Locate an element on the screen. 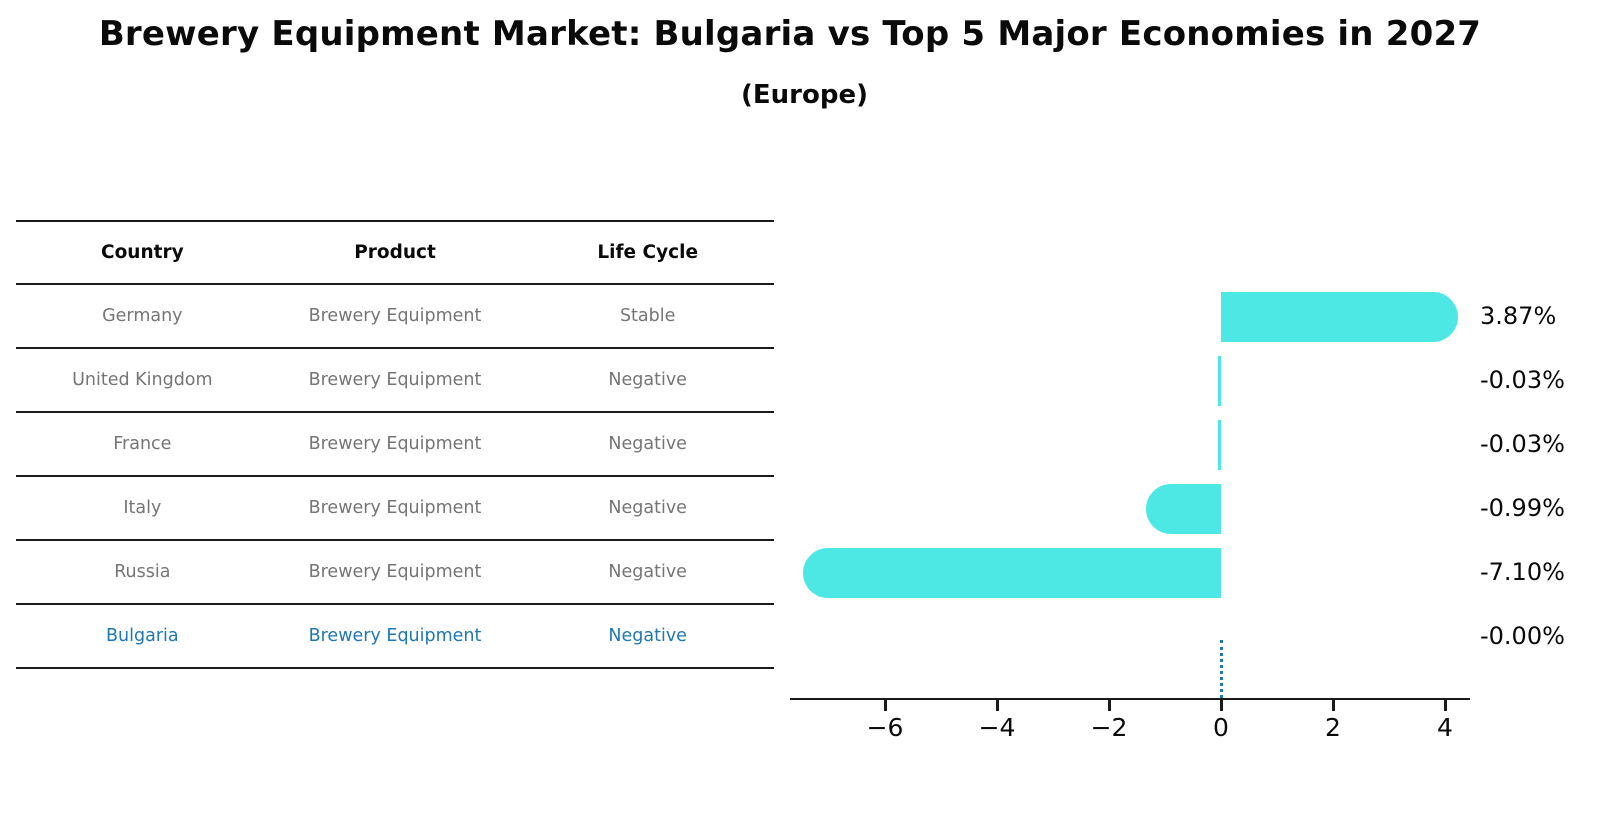 This screenshot has height=823, width=1609. bar-france is located at coordinates (1219, 445).